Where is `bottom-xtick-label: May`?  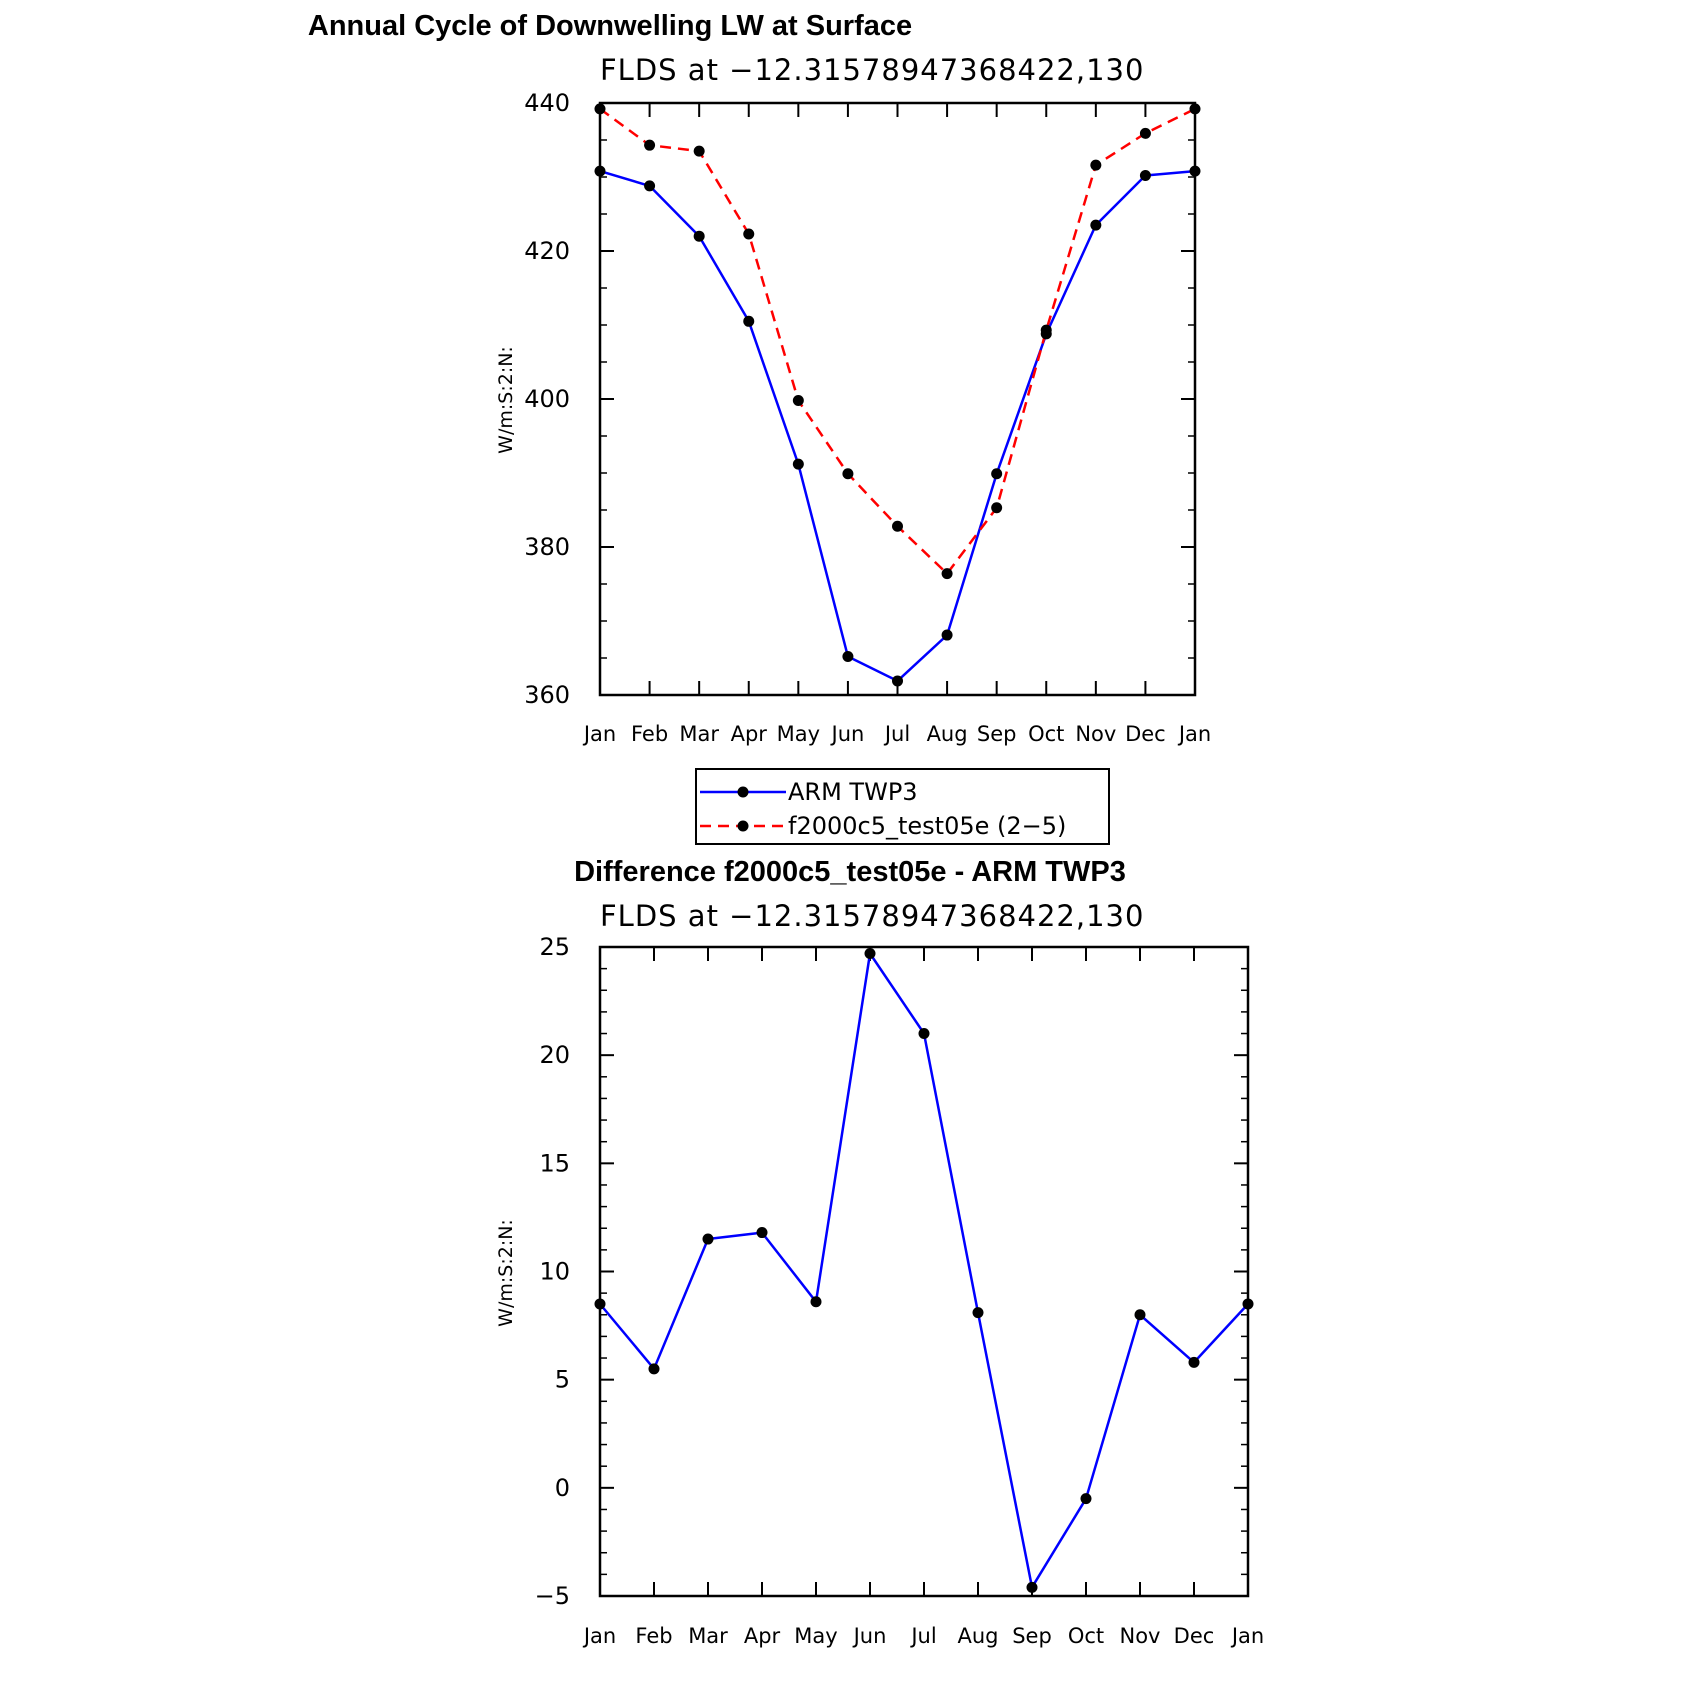 bottom-xtick-label: May is located at coordinates (815, 1636).